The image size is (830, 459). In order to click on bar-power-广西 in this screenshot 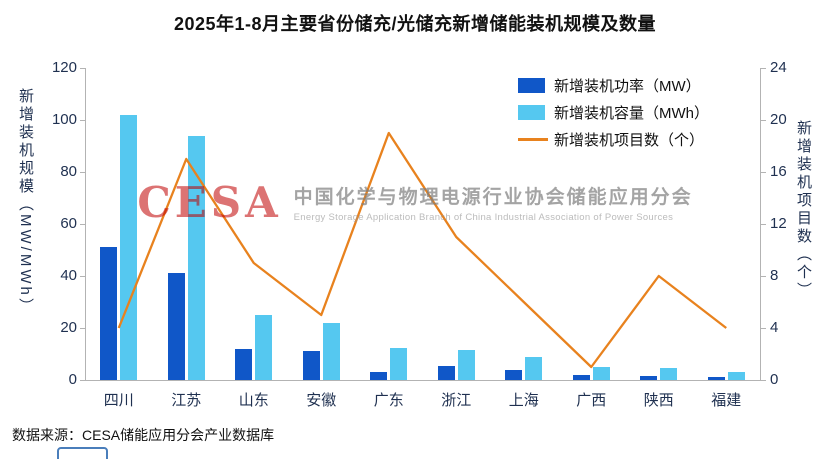, I will do `click(581, 377)`.